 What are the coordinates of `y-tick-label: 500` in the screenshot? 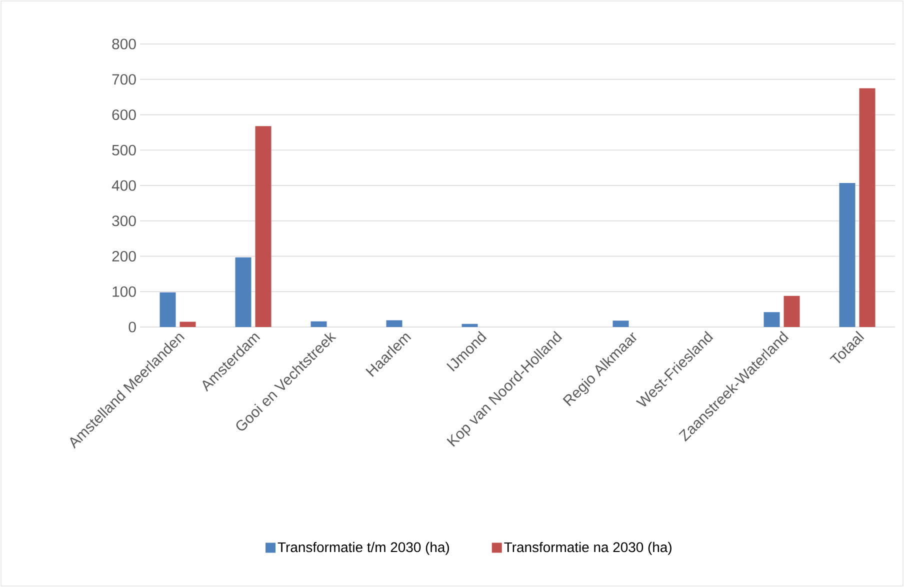 It's located at (124, 150).